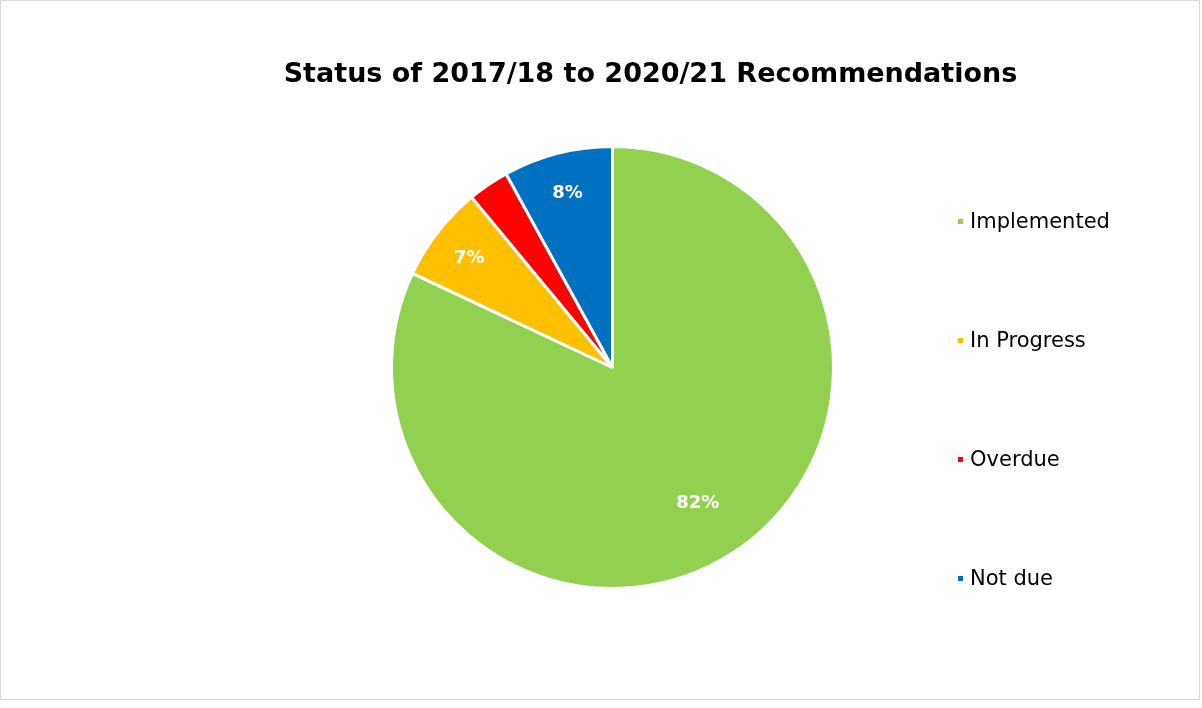 Image resolution: width=1202 pixels, height=708 pixels. What do you see at coordinates (1028, 340) in the screenshot?
I see `legend-label: In Progress` at bounding box center [1028, 340].